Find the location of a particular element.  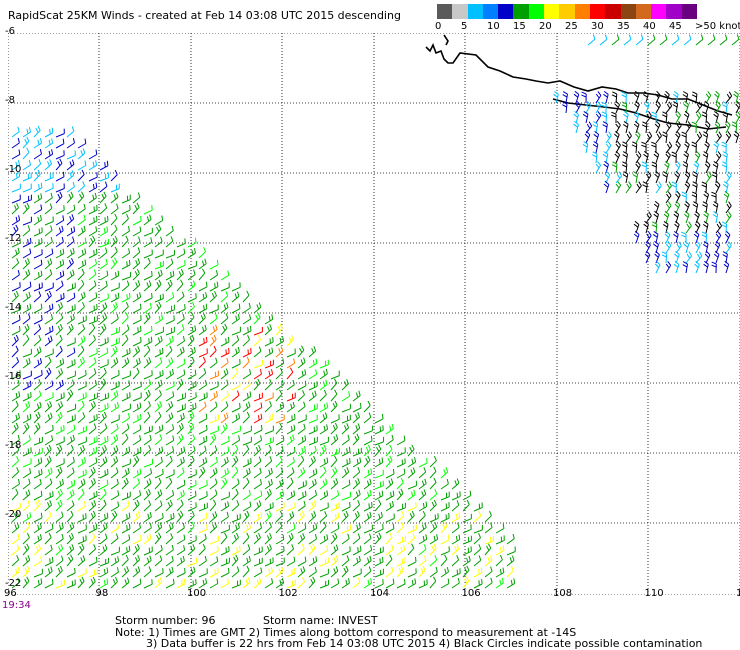

java-coastline is located at coordinates (579, 82).